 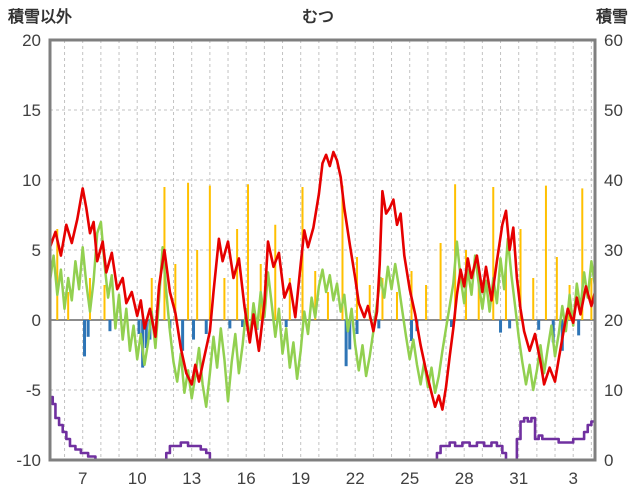 What do you see at coordinates (191, 478) in the screenshot?
I see `svg-text: 13` at bounding box center [191, 478].